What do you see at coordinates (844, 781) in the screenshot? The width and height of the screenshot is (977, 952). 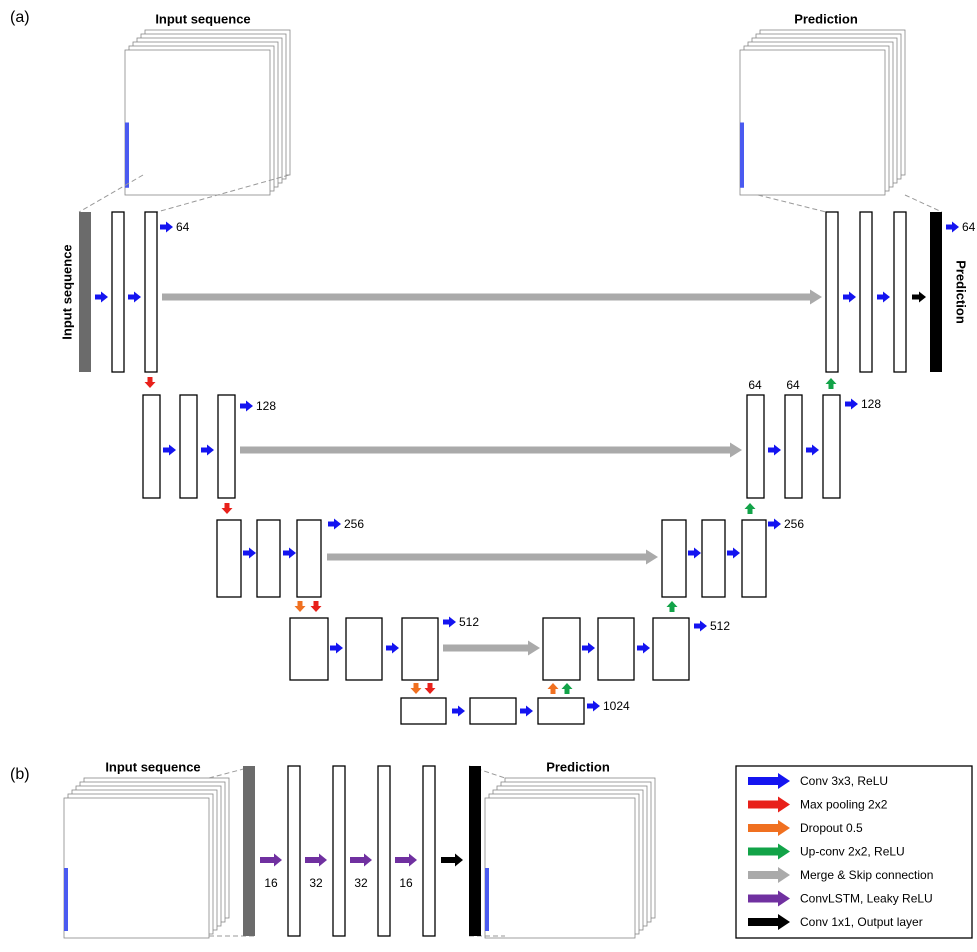 I see `legend-label: Conv 3x3, ReLU` at bounding box center [844, 781].